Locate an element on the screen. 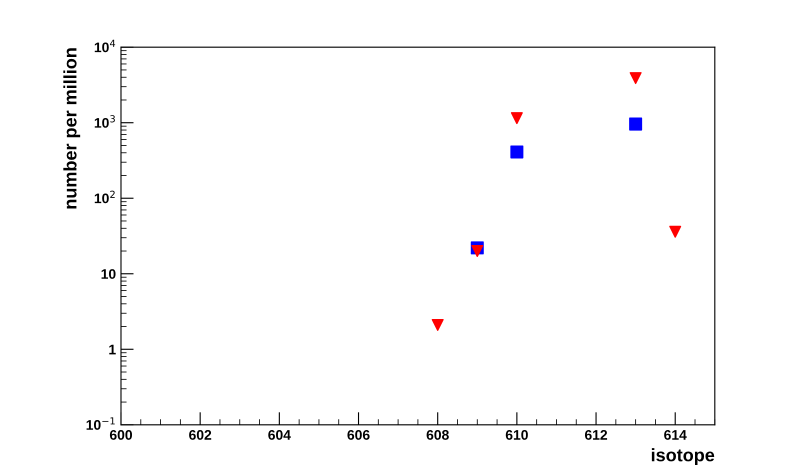 Image resolution: width=796 pixels, height=472 pixels. x-tick-label: 606 is located at coordinates (358, 435).